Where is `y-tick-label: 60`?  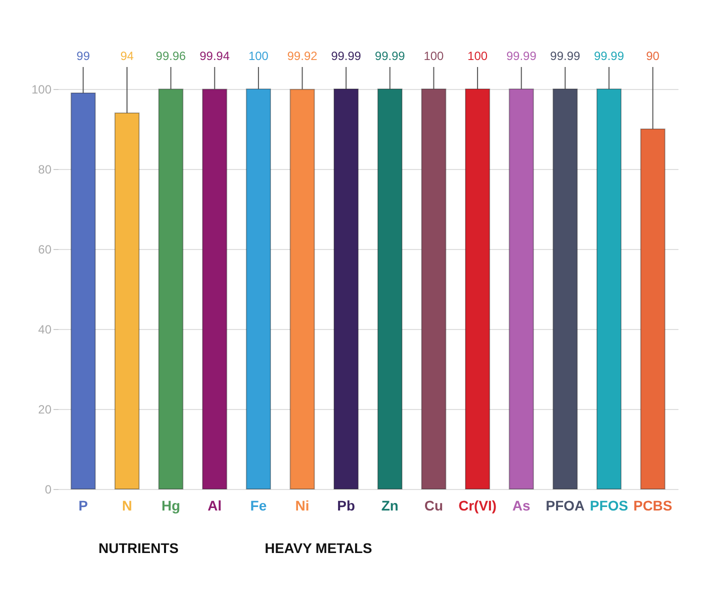
y-tick-label: 60 is located at coordinates (45, 249).